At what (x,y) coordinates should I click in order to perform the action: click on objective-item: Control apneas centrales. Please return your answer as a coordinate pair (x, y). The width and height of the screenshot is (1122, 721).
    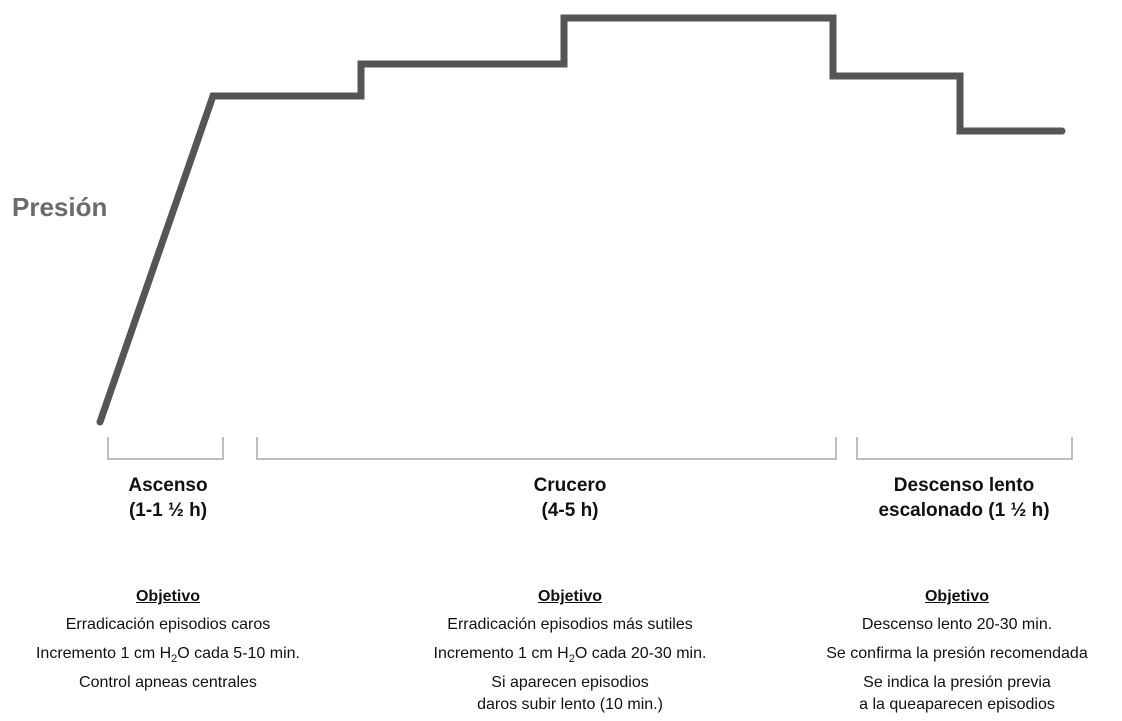
    Looking at the image, I should click on (168, 682).